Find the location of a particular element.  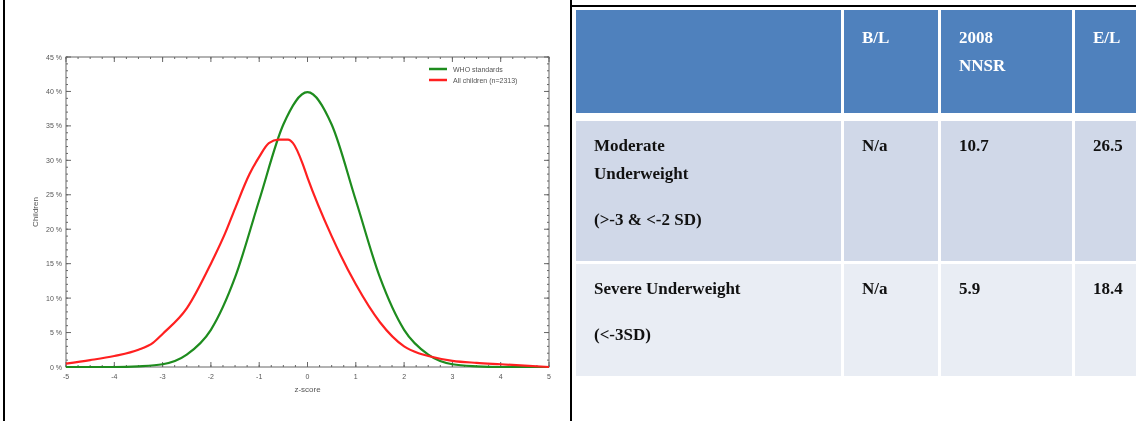

category-label: Moderate Underweight (>-3 & <-2 SD) is located at coordinates (648, 182).